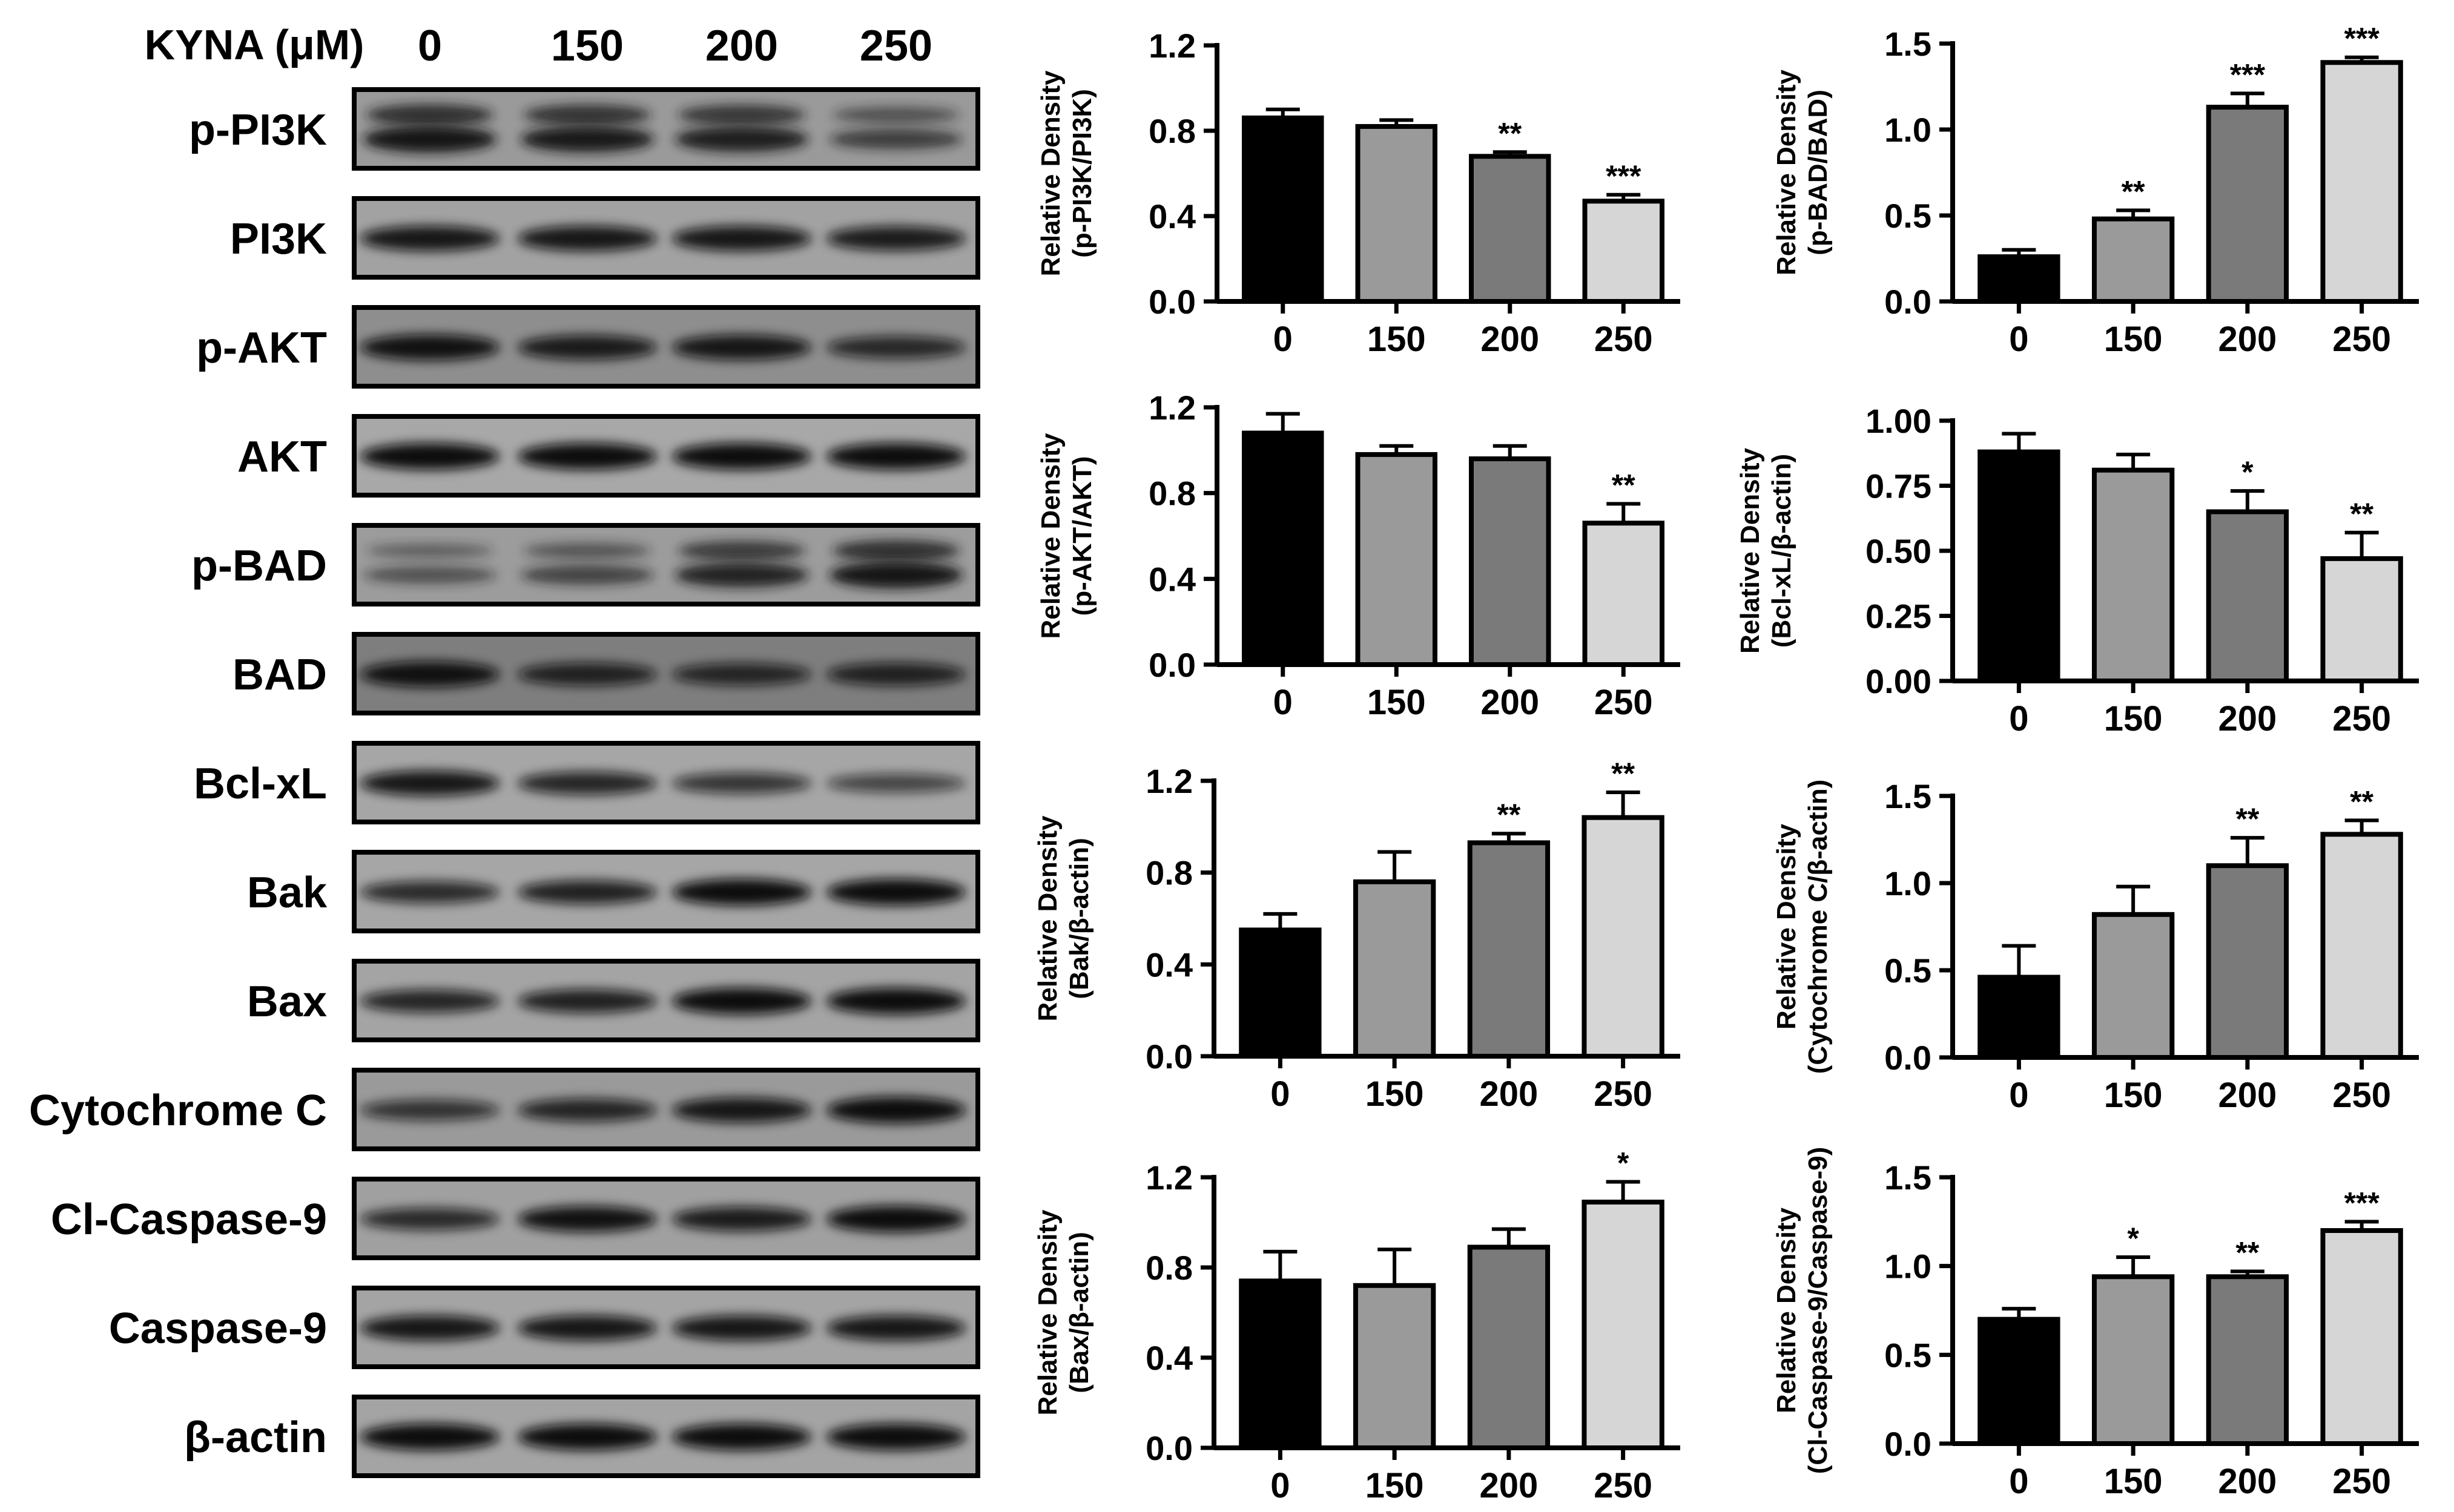 The height and width of the screenshot is (1512, 2454). What do you see at coordinates (1907, 216) in the screenshot?
I see `y-tick-label: 0.5` at bounding box center [1907, 216].